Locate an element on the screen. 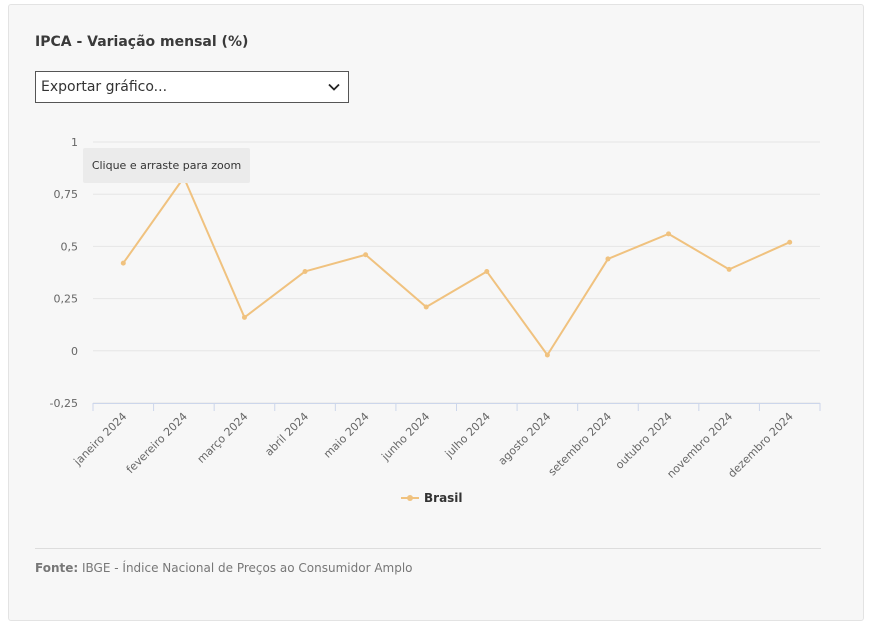 The image size is (875, 631). zoom-hint-tooltip: Clique e arraste para zoom is located at coordinates (166, 165).